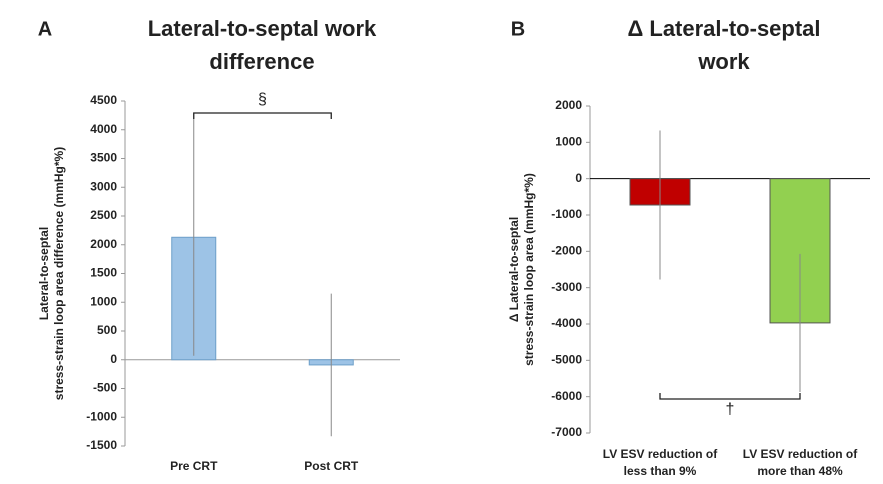 The image size is (883, 484). What do you see at coordinates (331, 466) in the screenshot?
I see `x-tick-label: Post CRT` at bounding box center [331, 466].